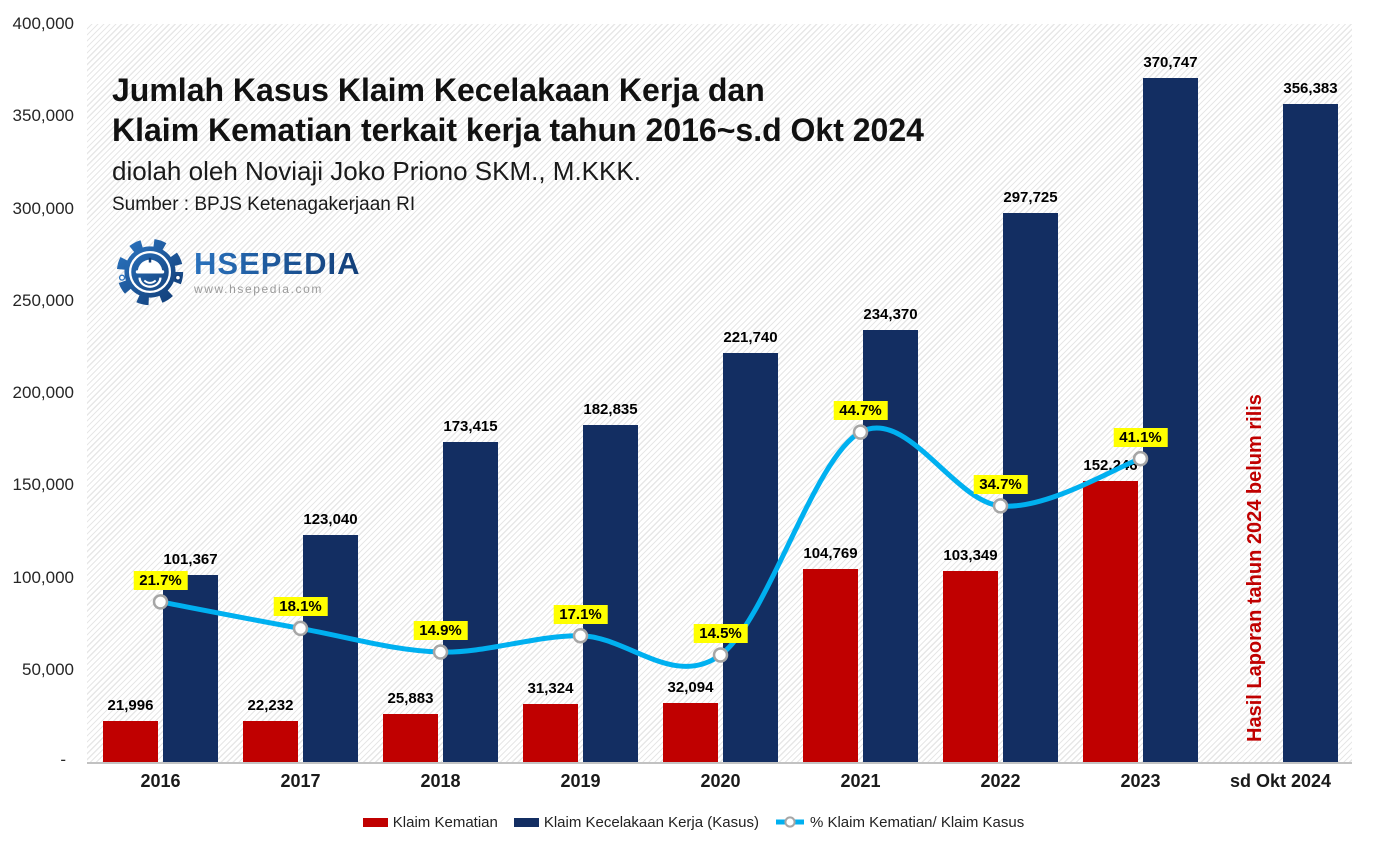  I want to click on percent-value-label: 41.1%, so click(1140, 437).